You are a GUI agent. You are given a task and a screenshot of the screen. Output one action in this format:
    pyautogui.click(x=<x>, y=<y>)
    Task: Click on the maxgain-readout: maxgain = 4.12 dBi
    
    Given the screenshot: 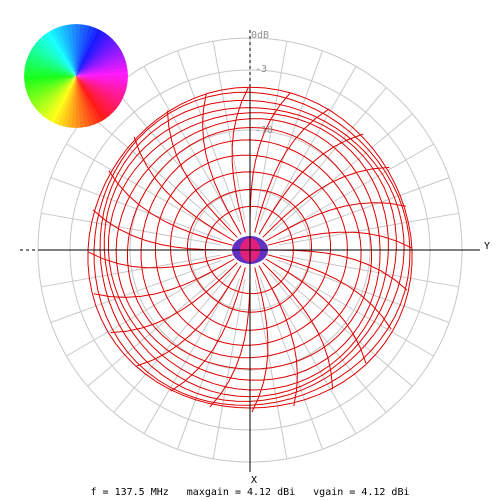 What is the action you would take?
    pyautogui.click(x=241, y=492)
    